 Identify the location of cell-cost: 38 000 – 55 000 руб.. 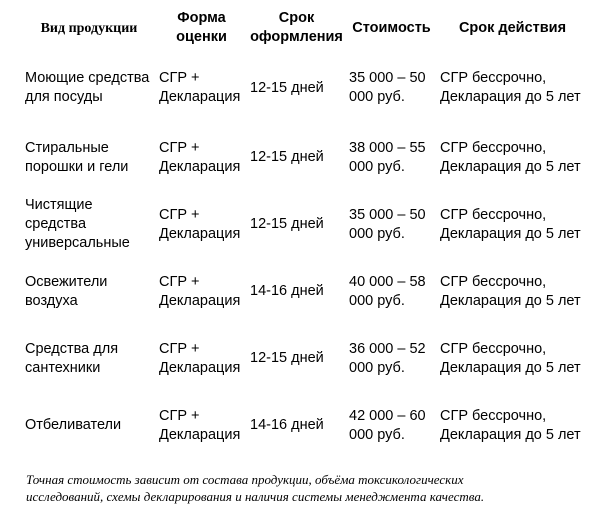
(387, 157).